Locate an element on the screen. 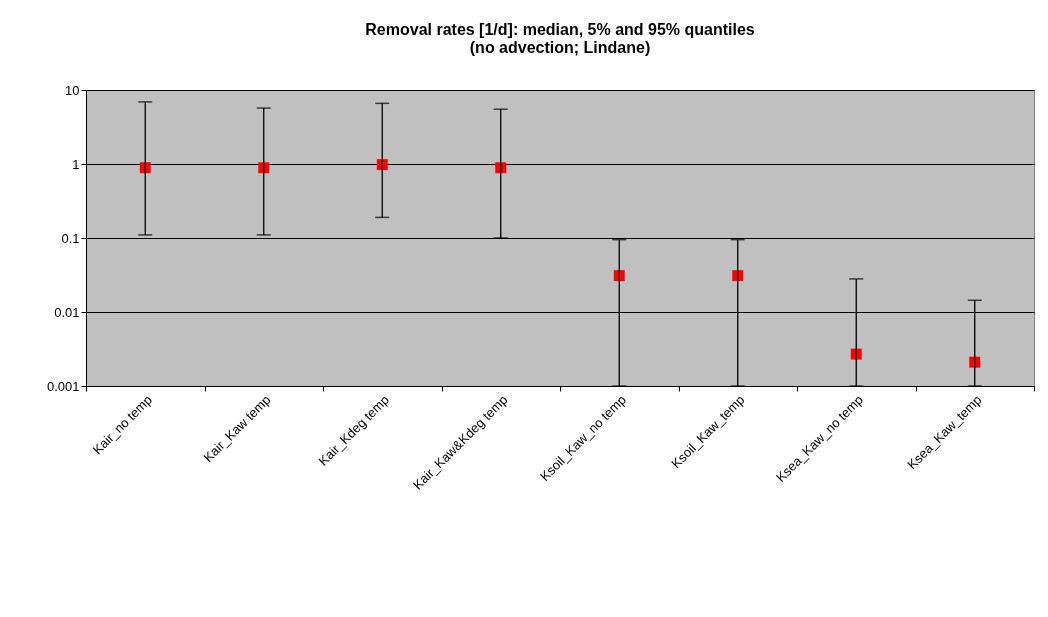  y-tick-label: 0.01 is located at coordinates (67, 312).